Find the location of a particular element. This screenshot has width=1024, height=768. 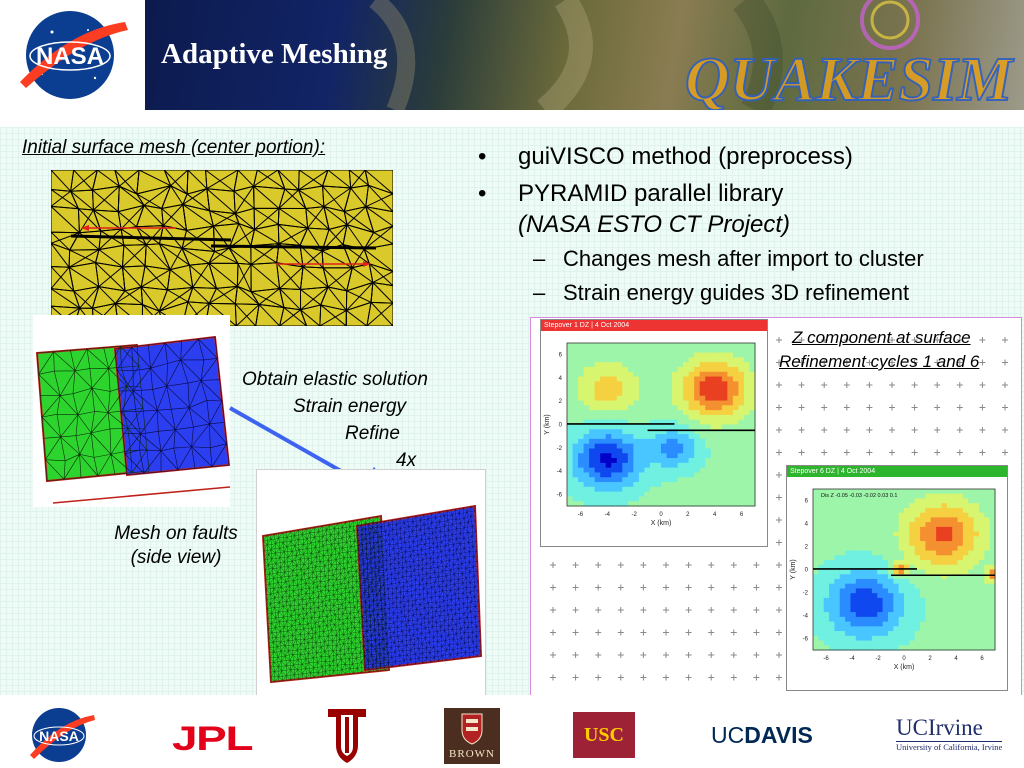

ucdavis-logo-uc: UC is located at coordinates (728, 735).